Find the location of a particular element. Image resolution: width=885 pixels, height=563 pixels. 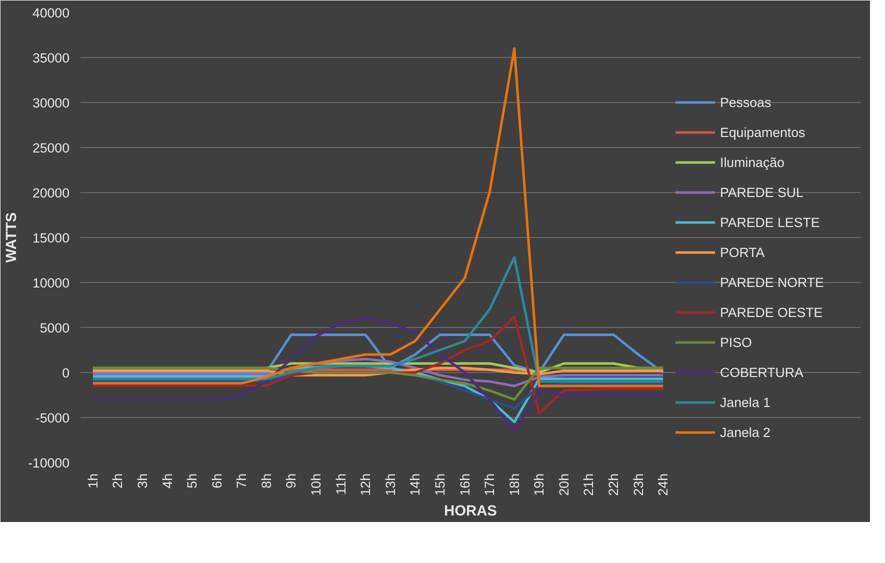

legend-label: COBERTURA is located at coordinates (762, 372).